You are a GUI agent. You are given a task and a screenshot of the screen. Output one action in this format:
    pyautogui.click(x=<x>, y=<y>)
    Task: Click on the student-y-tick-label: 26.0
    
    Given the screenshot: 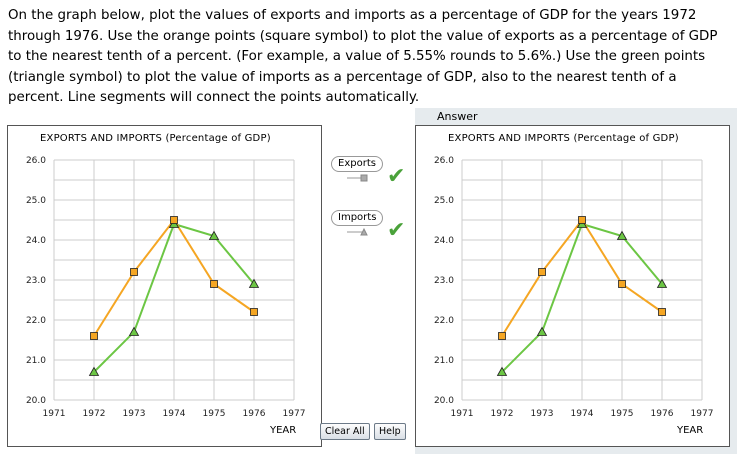 What is the action you would take?
    pyautogui.click(x=36, y=161)
    